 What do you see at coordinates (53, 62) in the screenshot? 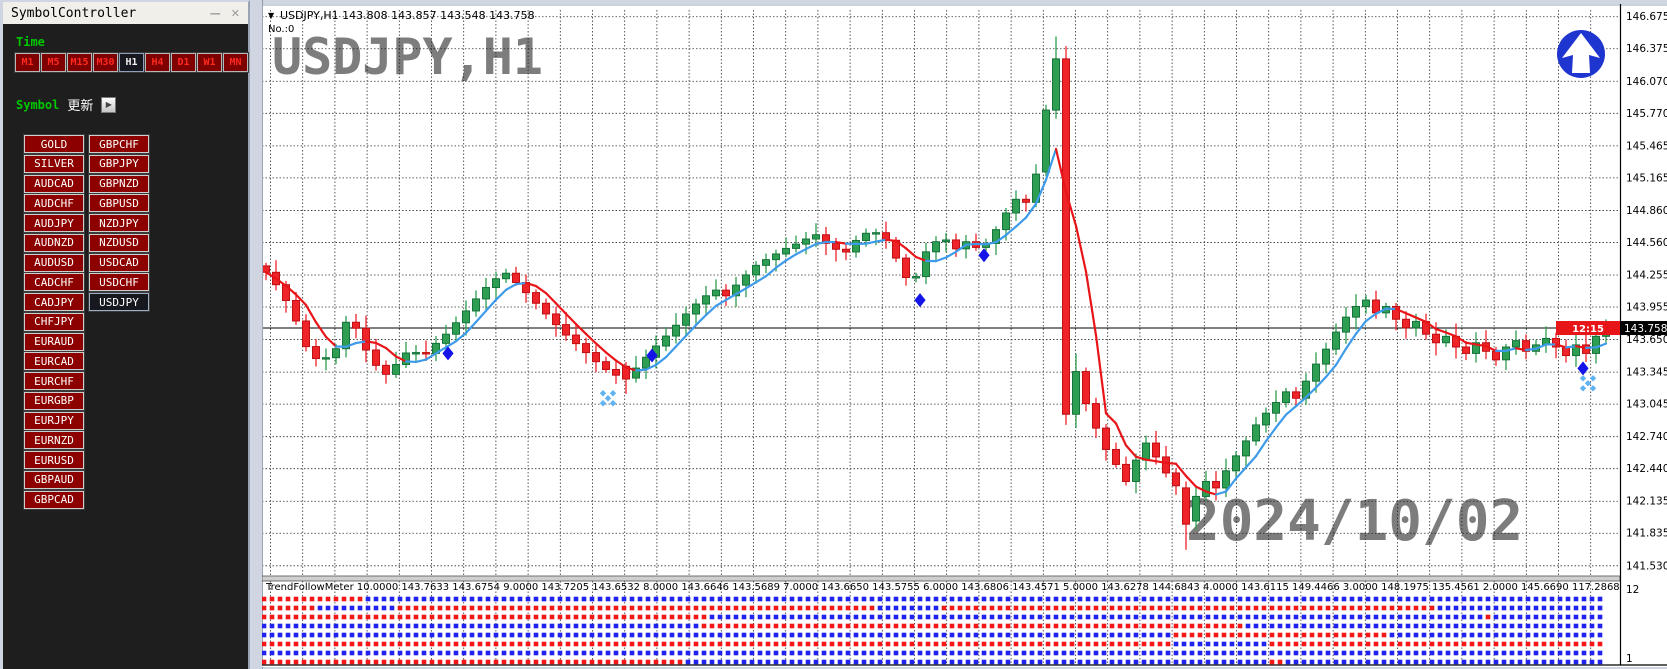
I see `timeframe-button-M5: M5` at bounding box center [53, 62].